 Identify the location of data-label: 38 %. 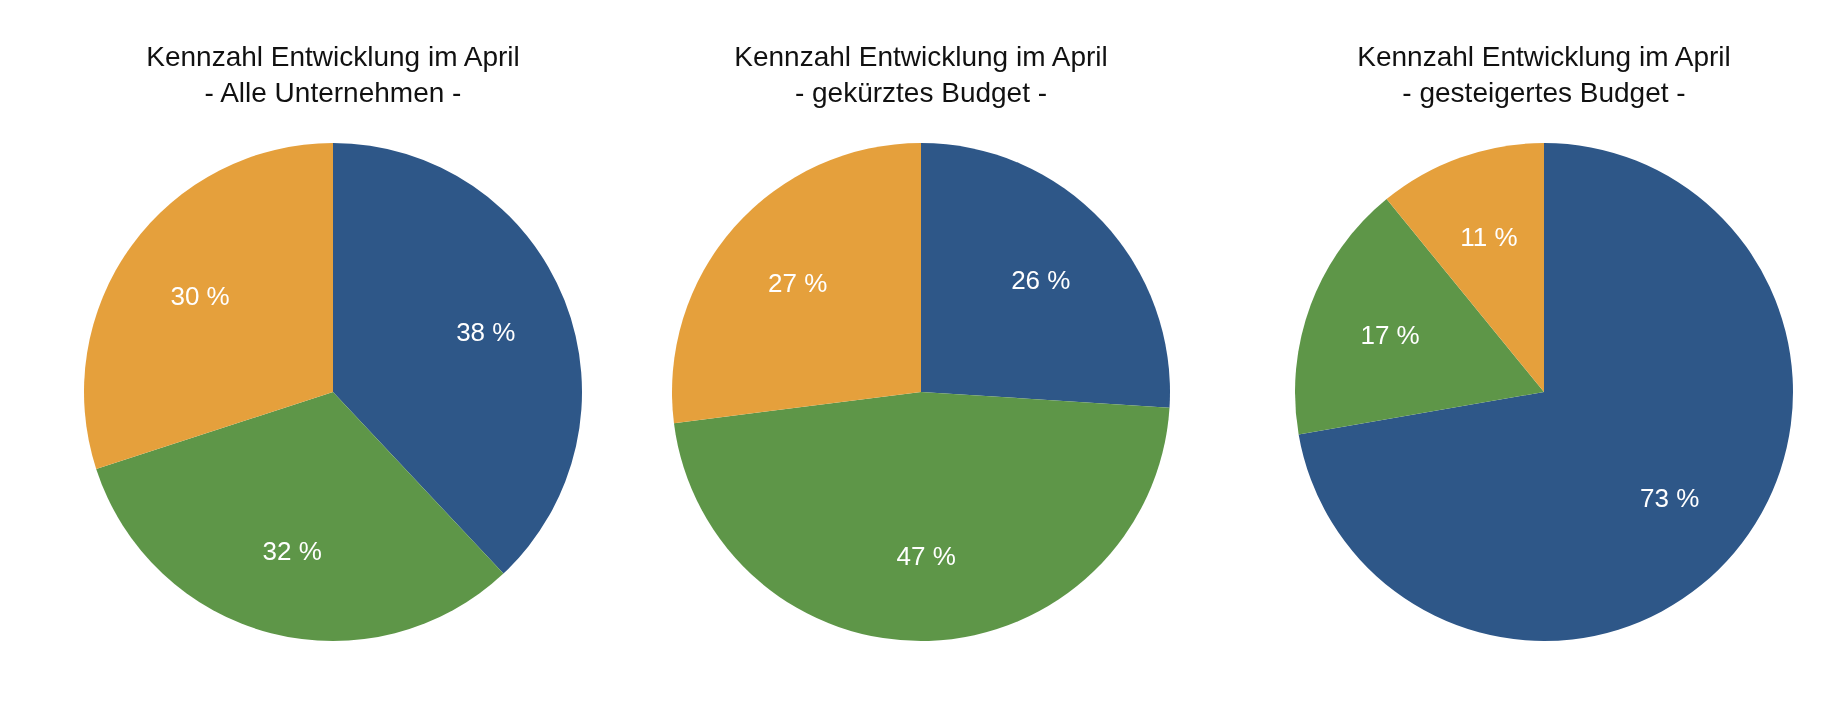
(486, 331).